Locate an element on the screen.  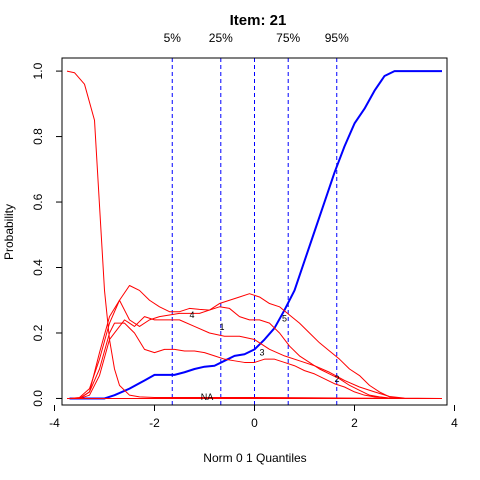
quantile-label: 25% is located at coordinates (221, 38).